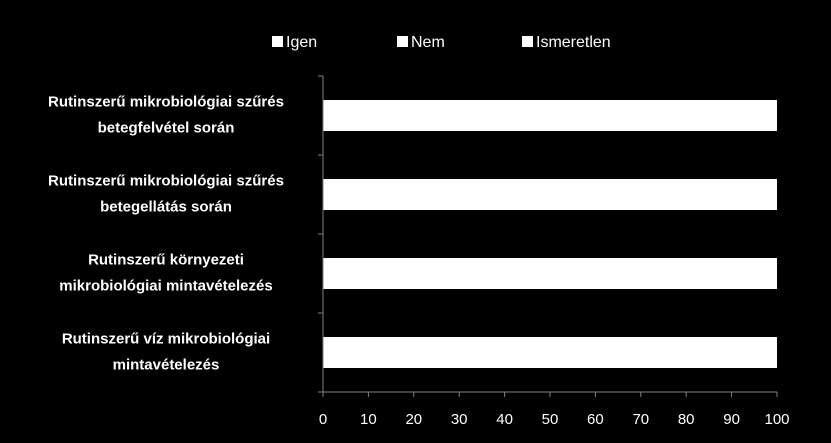 This screenshot has width=831, height=443. What do you see at coordinates (686, 419) in the screenshot?
I see `x-tick-label-80: 80` at bounding box center [686, 419].